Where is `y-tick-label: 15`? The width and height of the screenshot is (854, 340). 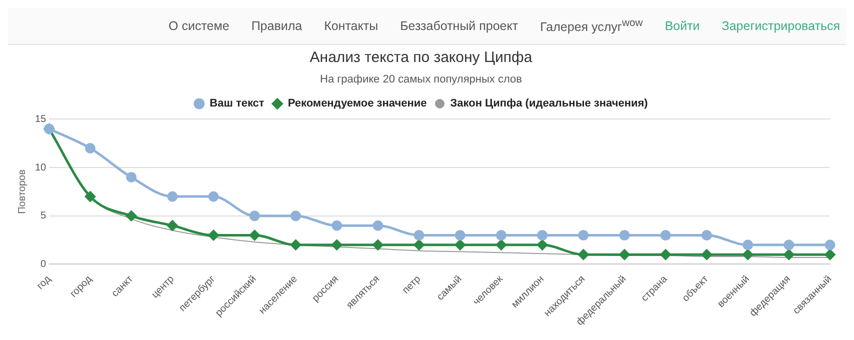 y-tick-label: 15 is located at coordinates (41, 119).